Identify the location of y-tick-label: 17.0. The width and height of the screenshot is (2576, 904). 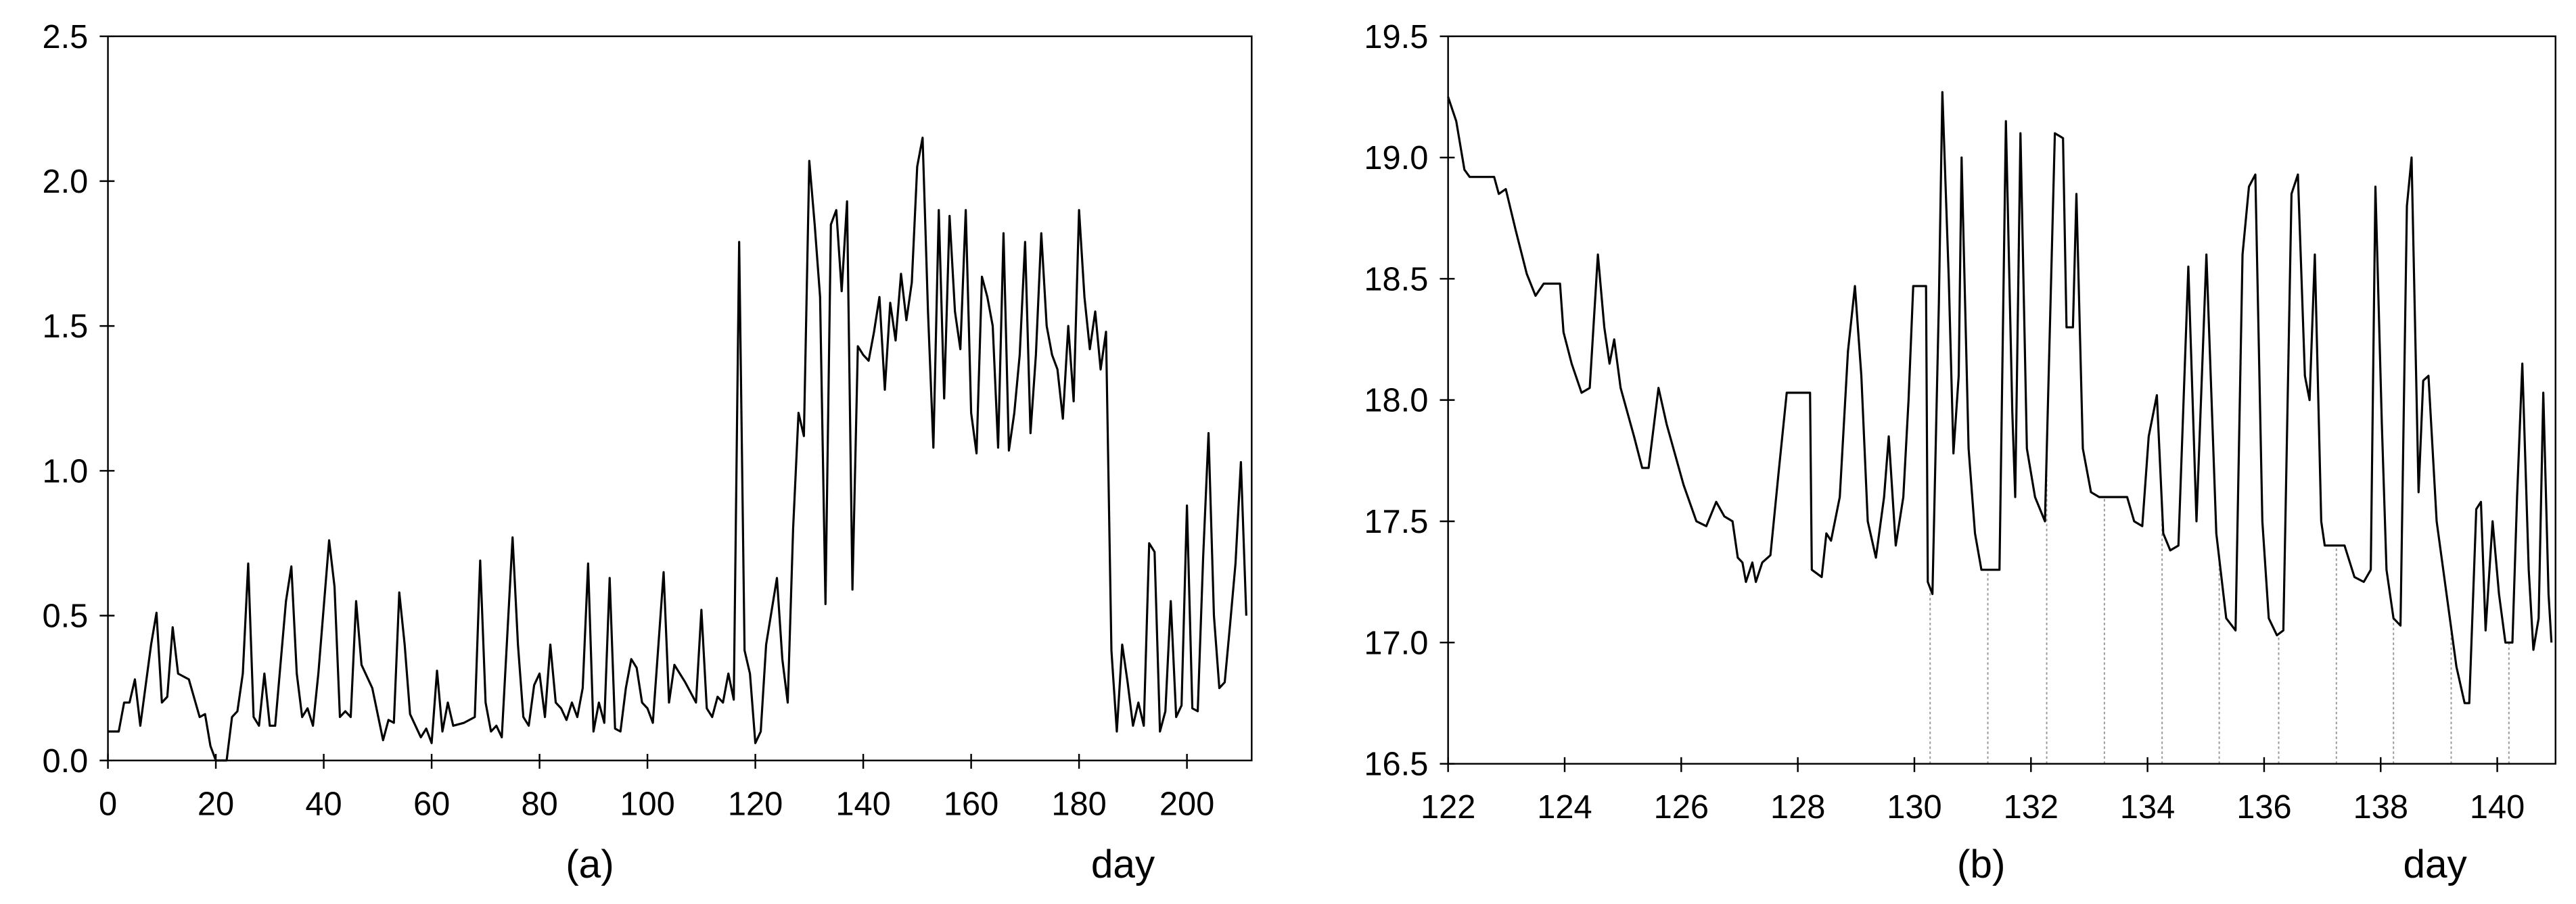
(1396, 643).